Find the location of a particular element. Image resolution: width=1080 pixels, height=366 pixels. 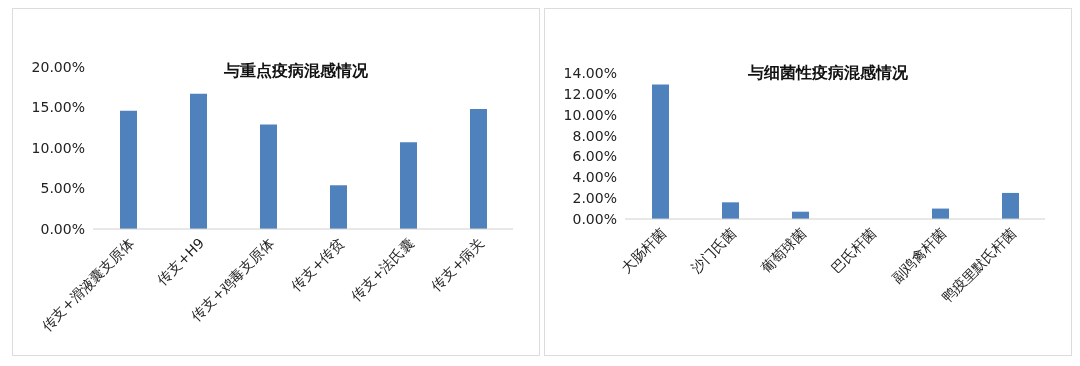

y-tick-label: 14.00% is located at coordinates (590, 72).